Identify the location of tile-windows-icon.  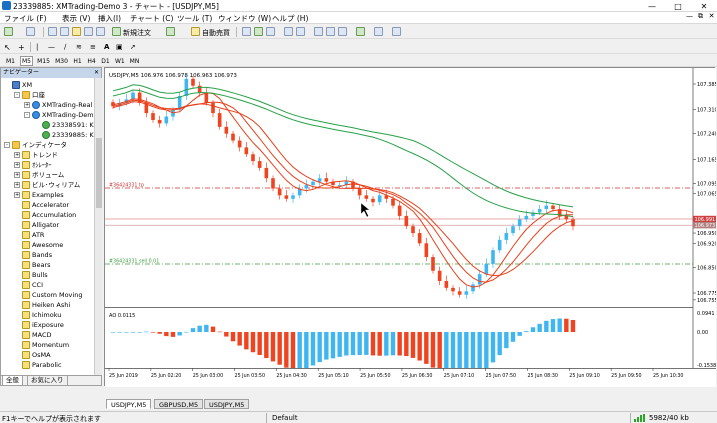
(318, 31).